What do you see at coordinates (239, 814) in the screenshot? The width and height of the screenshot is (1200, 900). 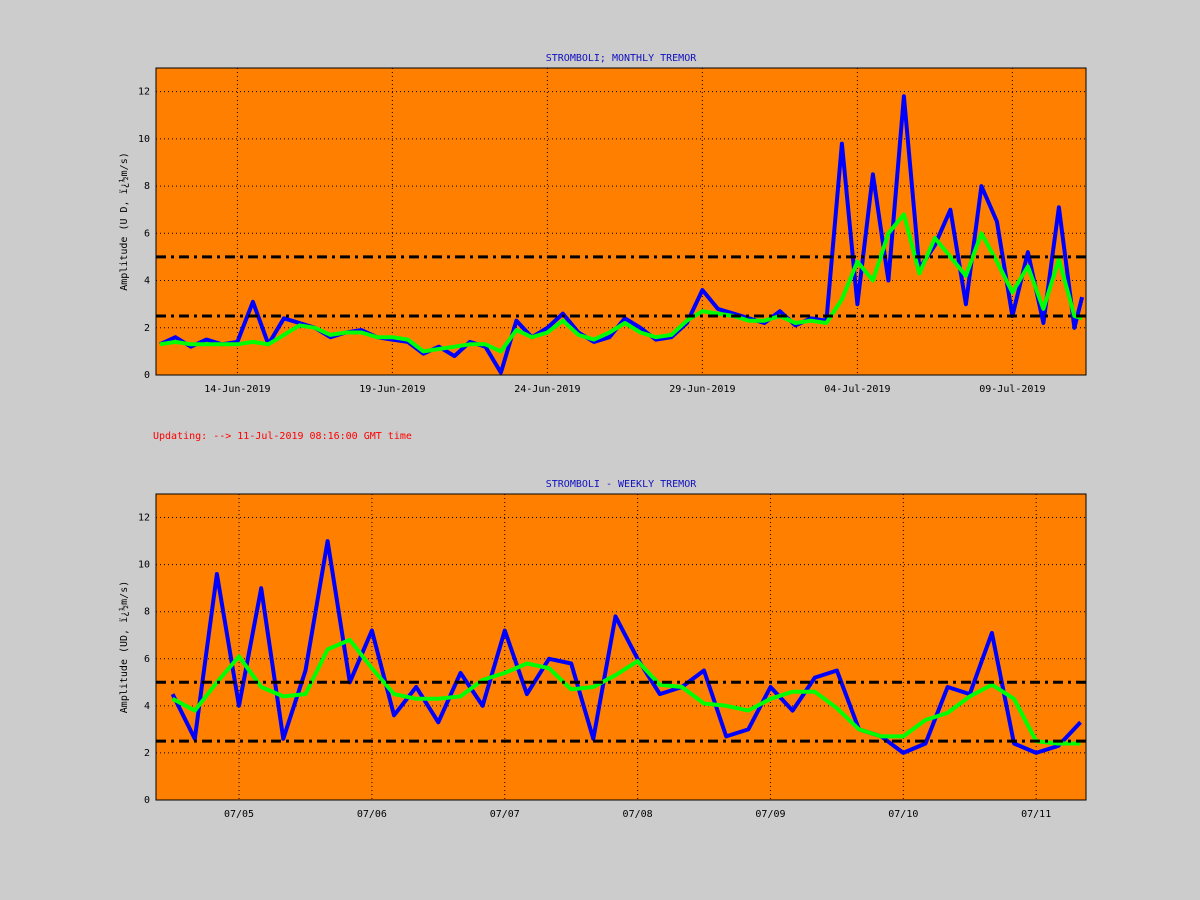 I see `x-tick-label: 07/05` at bounding box center [239, 814].